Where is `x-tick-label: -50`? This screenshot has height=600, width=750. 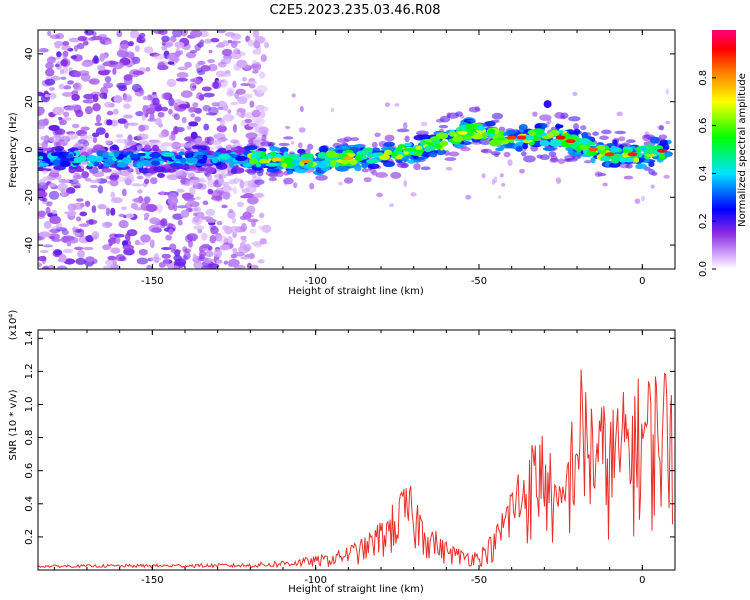 x-tick-label: -50 is located at coordinates (479, 281).